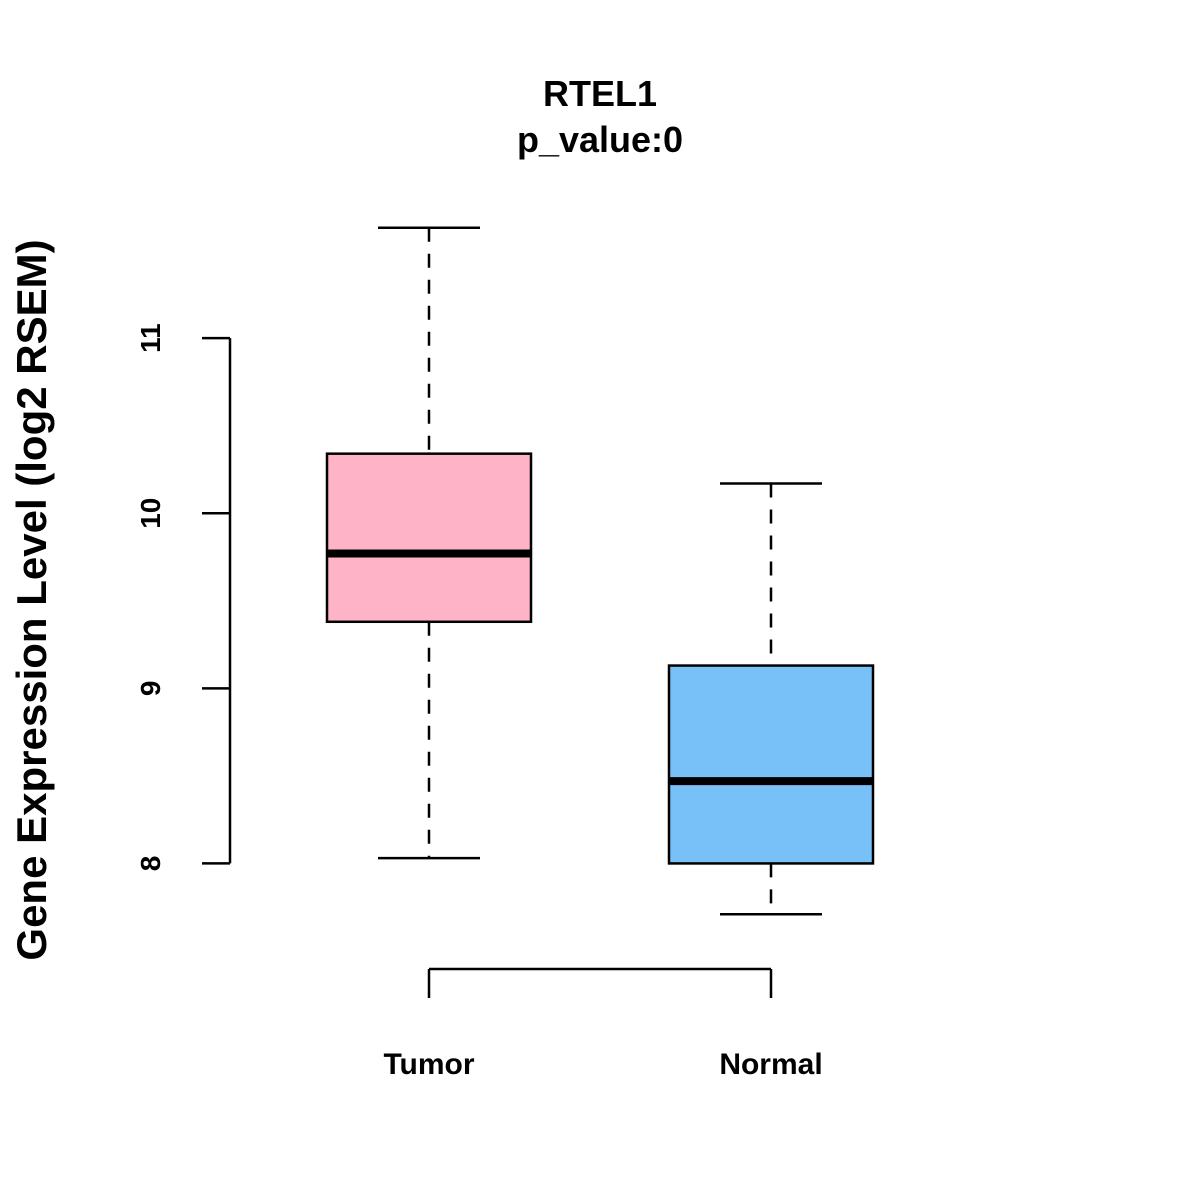 This screenshot has height=1200, width=1200. Describe the element at coordinates (183, 597) in the screenshot. I see `y-axis: 8 9 10 11` at that location.